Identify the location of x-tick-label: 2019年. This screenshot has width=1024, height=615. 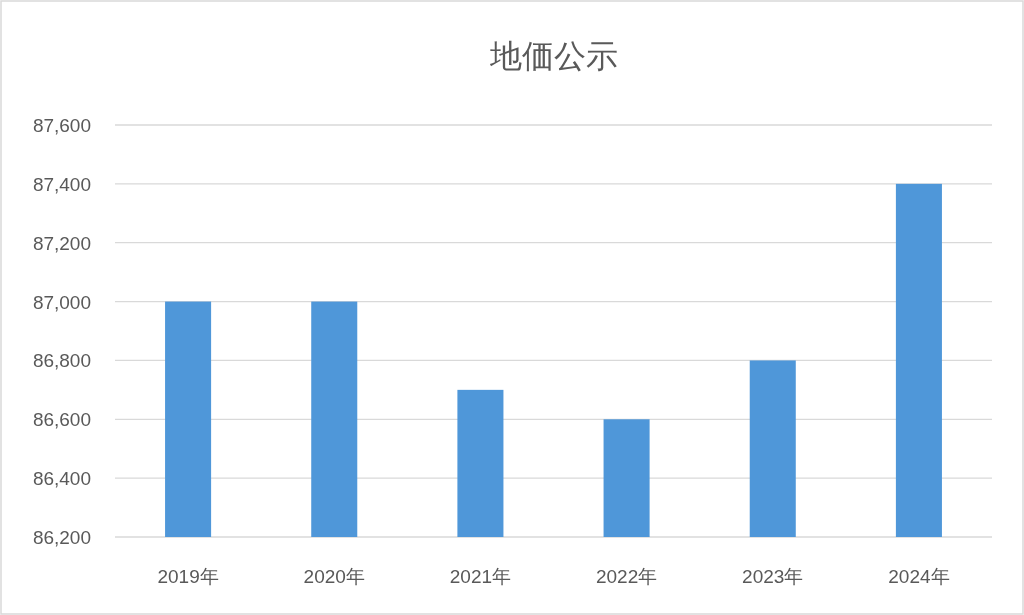
(188, 576).